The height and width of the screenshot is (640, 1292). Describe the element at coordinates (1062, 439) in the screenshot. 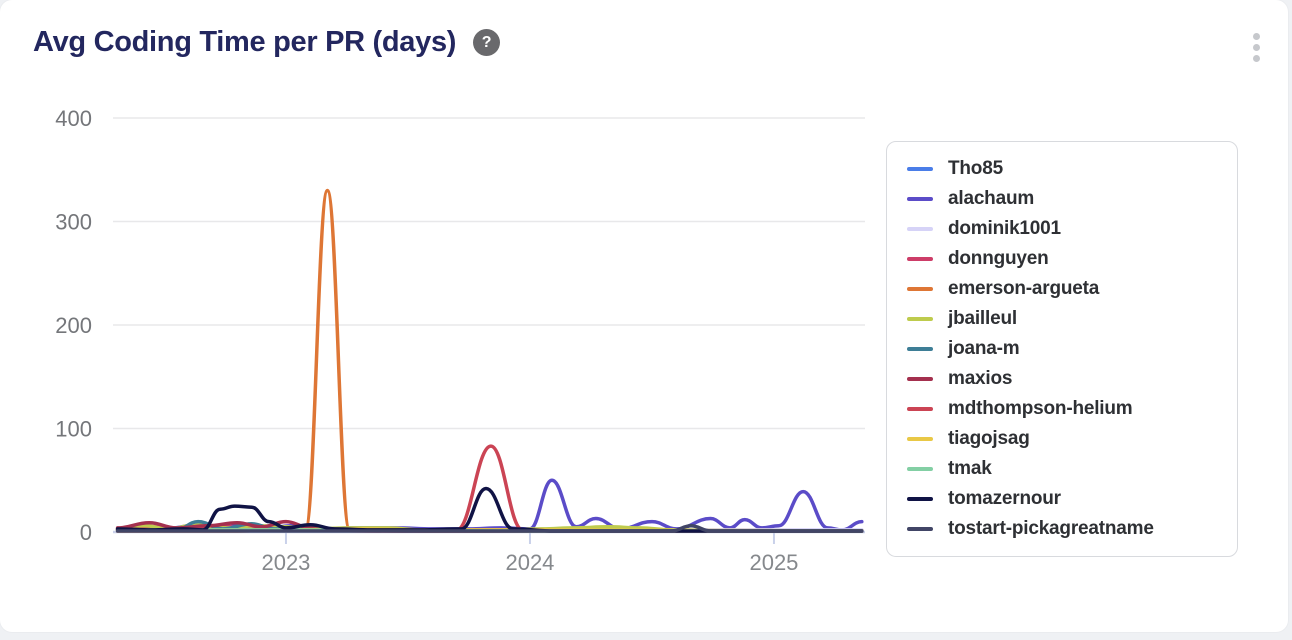

I see `legend-item-tiagojsag: tiagojsag` at that location.